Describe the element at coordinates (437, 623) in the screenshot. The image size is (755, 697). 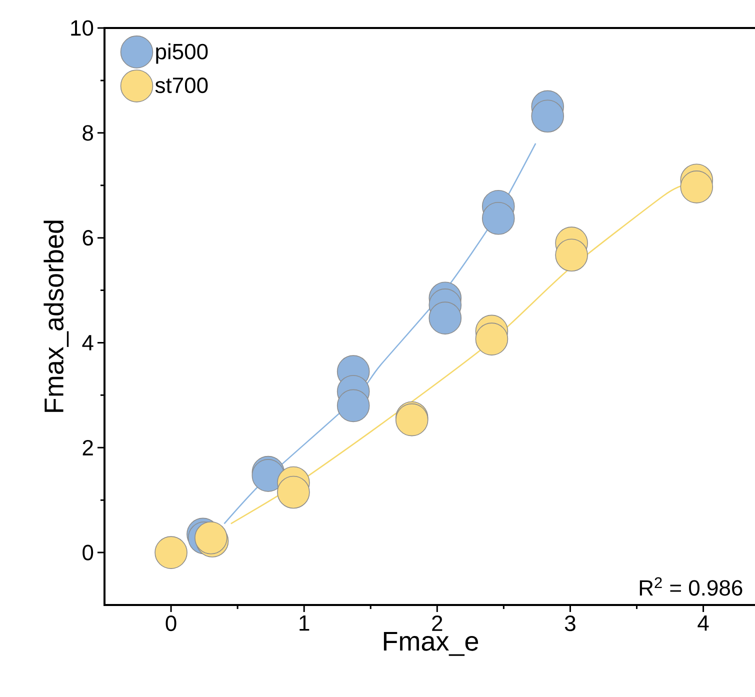
I see `x-tick-label: 2` at that location.